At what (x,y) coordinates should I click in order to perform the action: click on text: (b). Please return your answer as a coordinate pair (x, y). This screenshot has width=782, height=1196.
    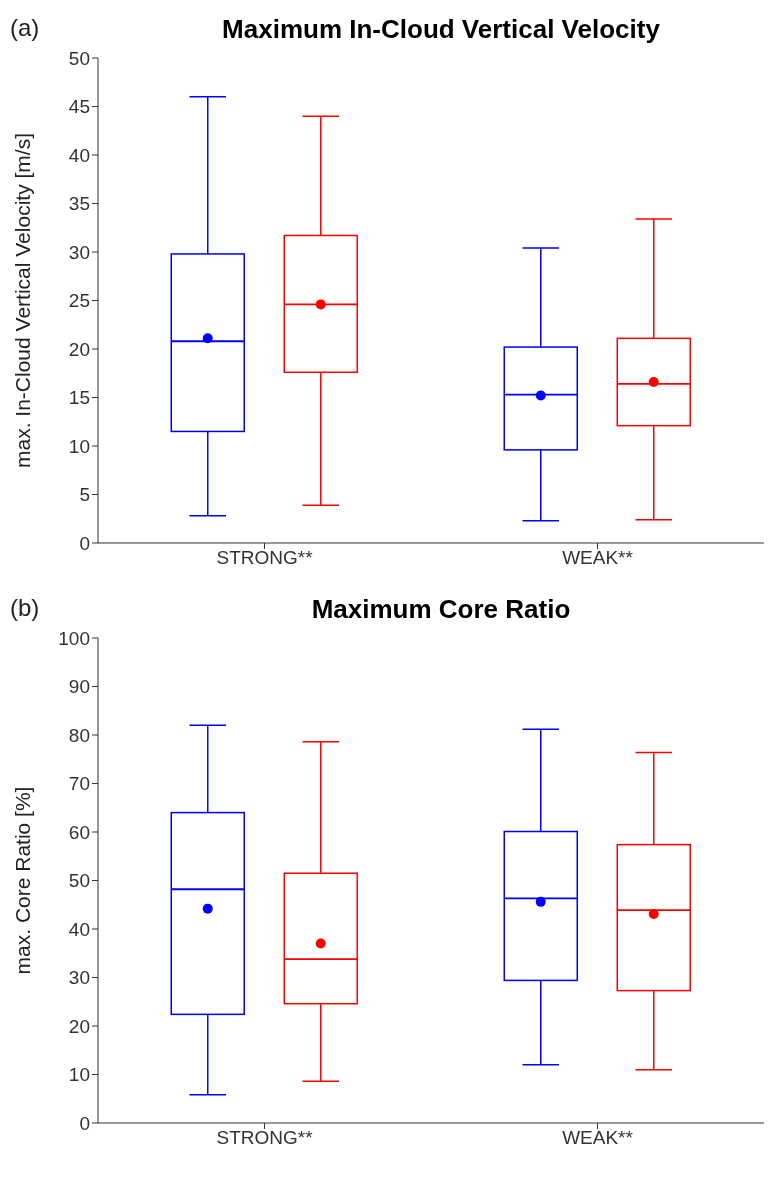
    Looking at the image, I should click on (25, 608).